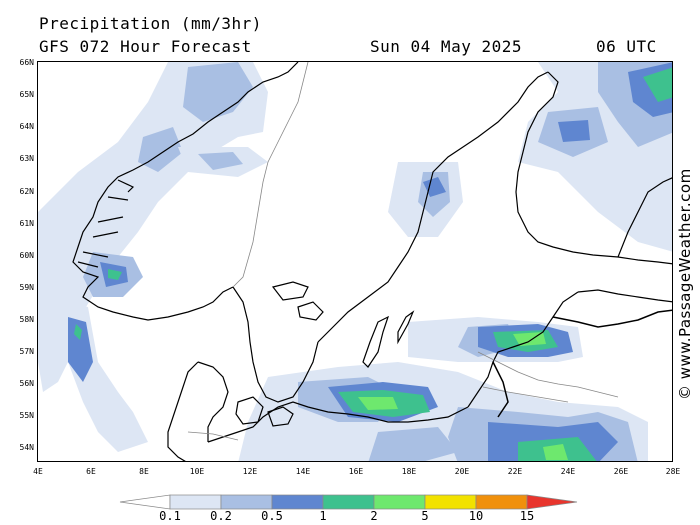  Describe the element at coordinates (527, 516) in the screenshot. I see `legend-label: 15` at that location.